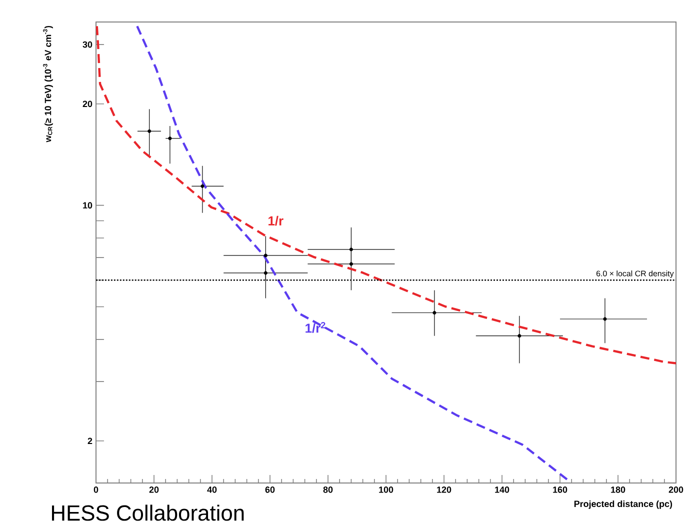  Describe the element at coordinates (618, 489) in the screenshot. I see `x-tick-label: 180` at that location.